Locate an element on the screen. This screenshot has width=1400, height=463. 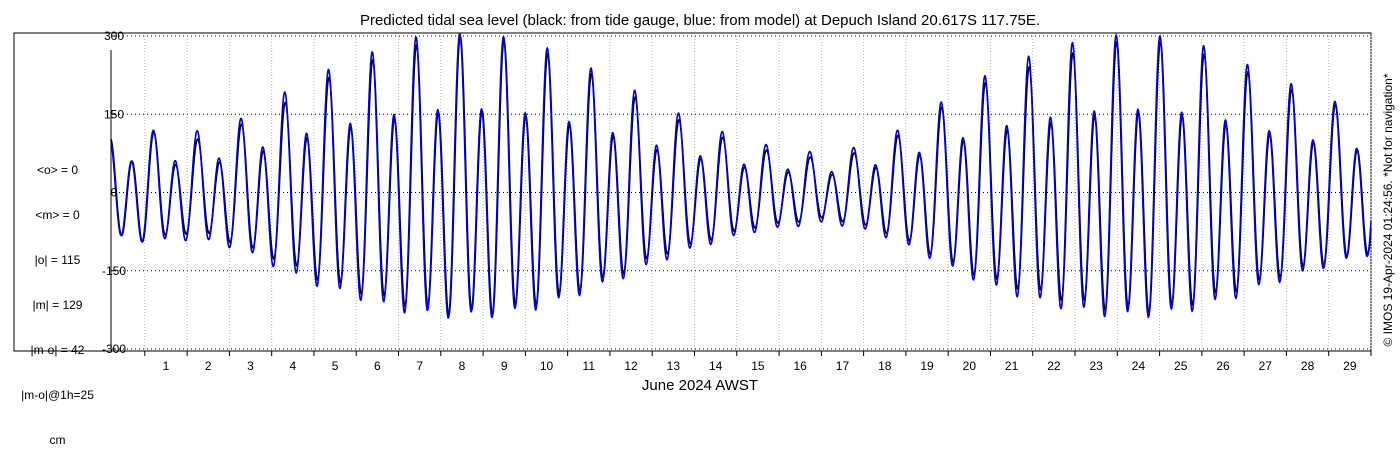
x-tick-label: 29 is located at coordinates (1350, 366).